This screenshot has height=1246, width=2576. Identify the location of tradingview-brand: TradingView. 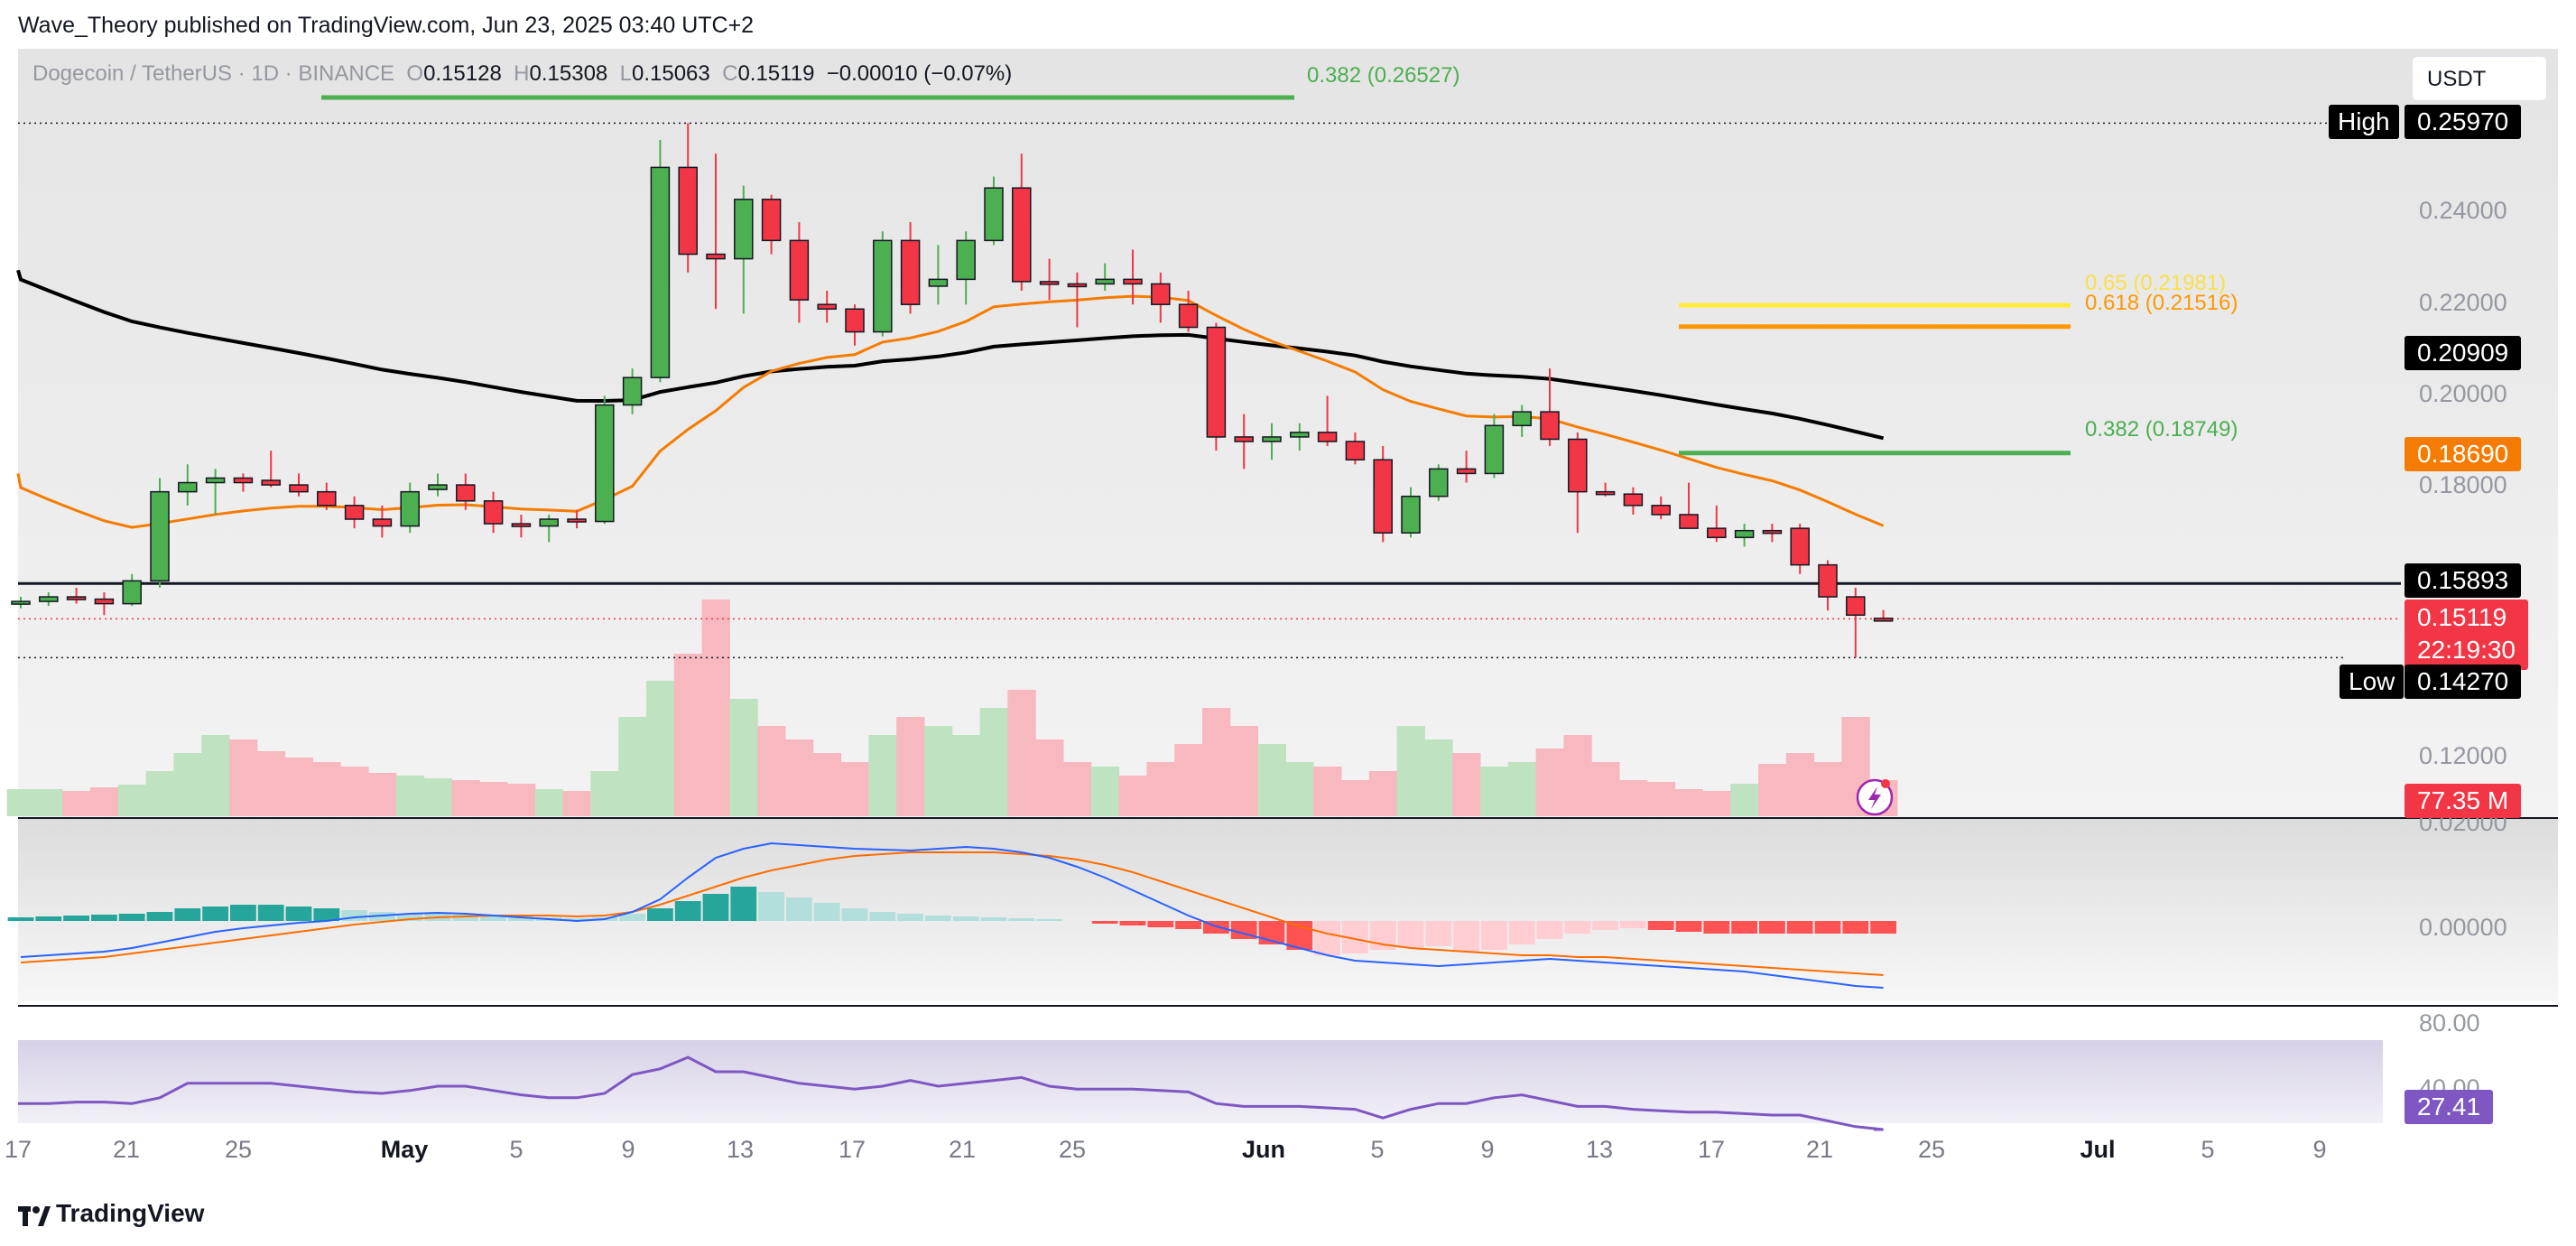
(111, 1213).